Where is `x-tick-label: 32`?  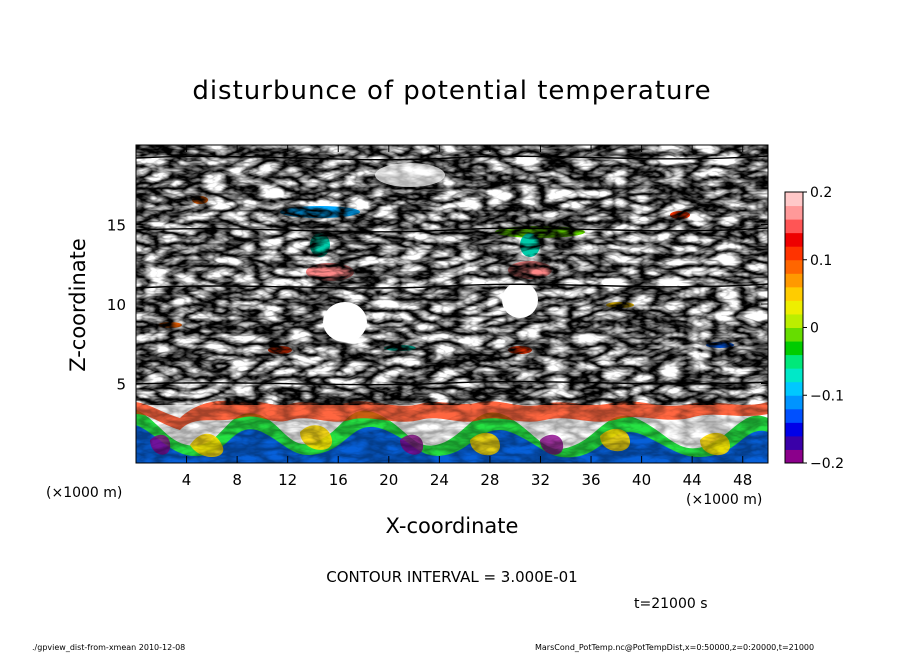
x-tick-label: 32 is located at coordinates (540, 480).